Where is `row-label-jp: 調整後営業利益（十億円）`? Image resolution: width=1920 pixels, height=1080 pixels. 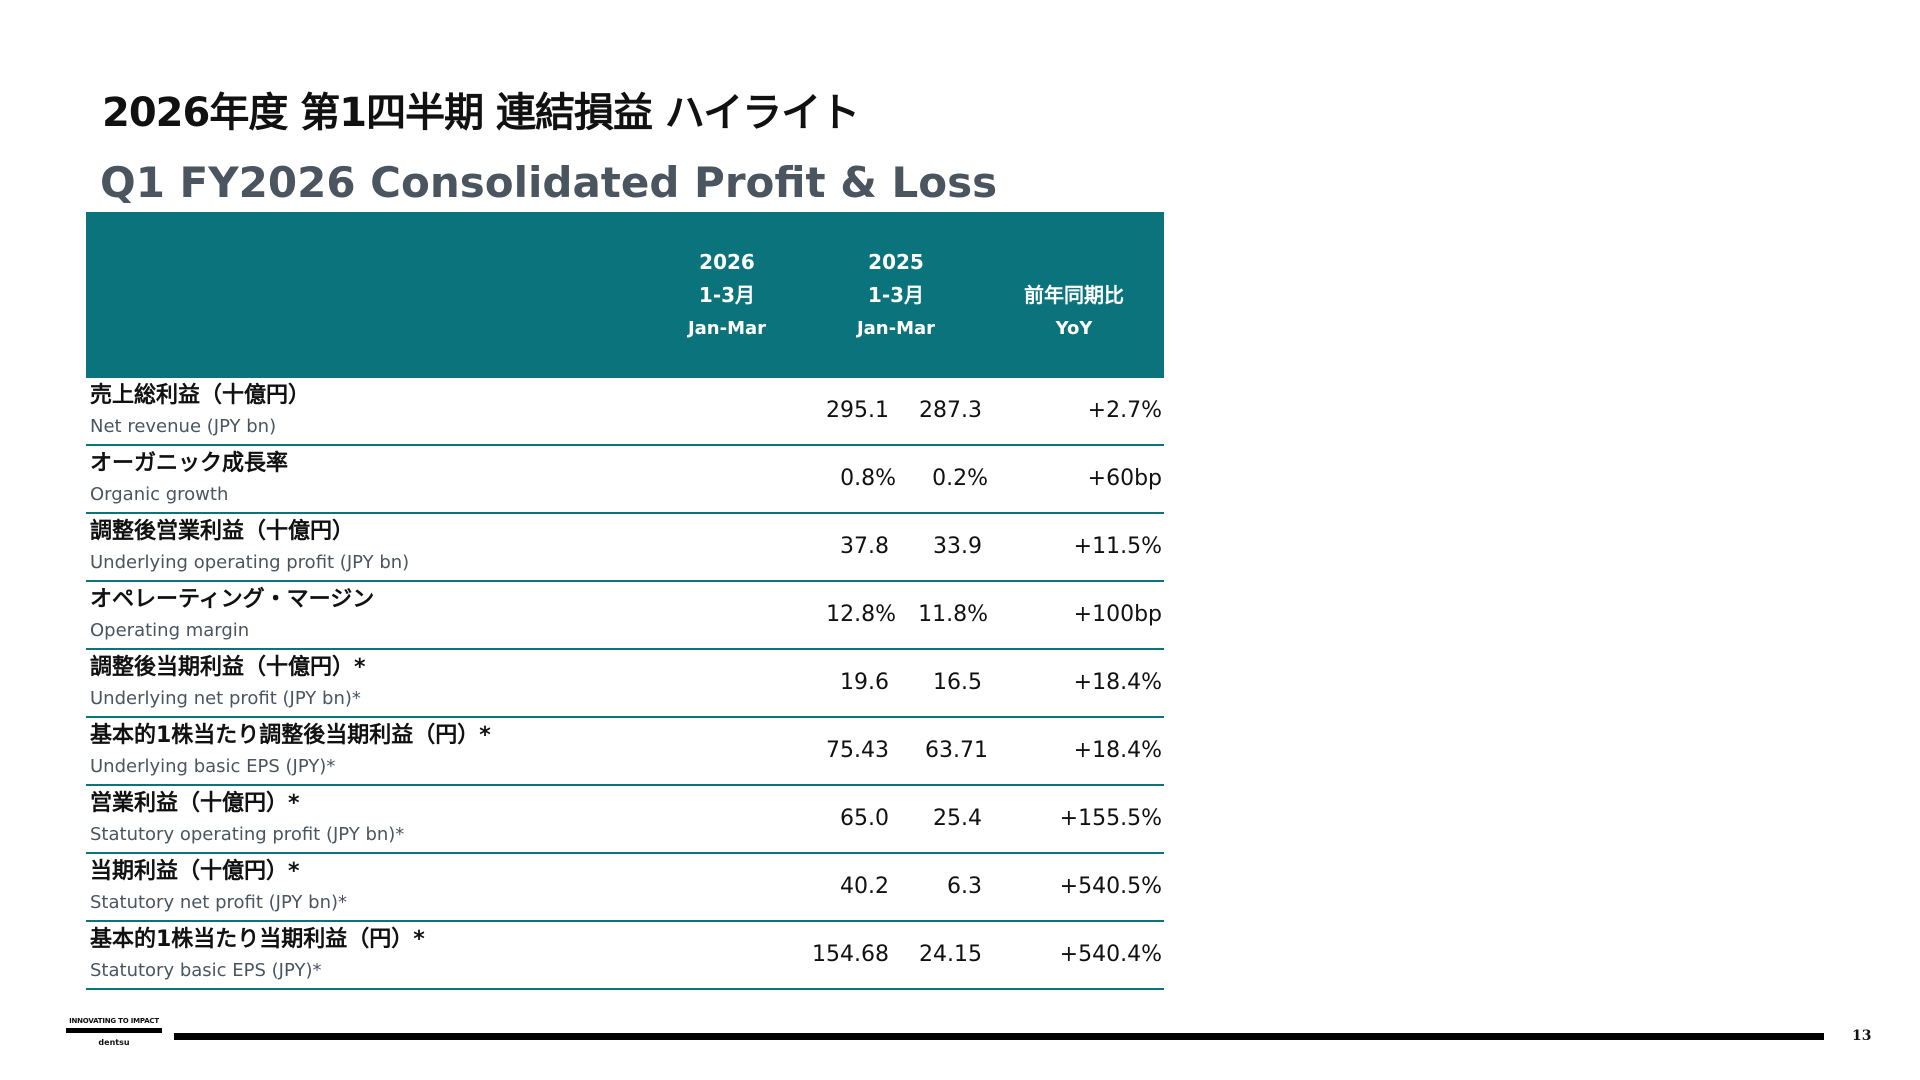 row-label-jp: 調整後営業利益（十億円） is located at coordinates (222, 531).